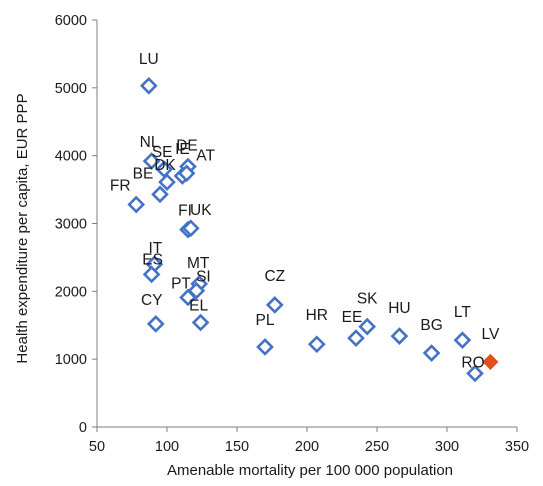 This screenshot has height=486, width=543. I want to click on data-label-cz: CZ, so click(274, 276).